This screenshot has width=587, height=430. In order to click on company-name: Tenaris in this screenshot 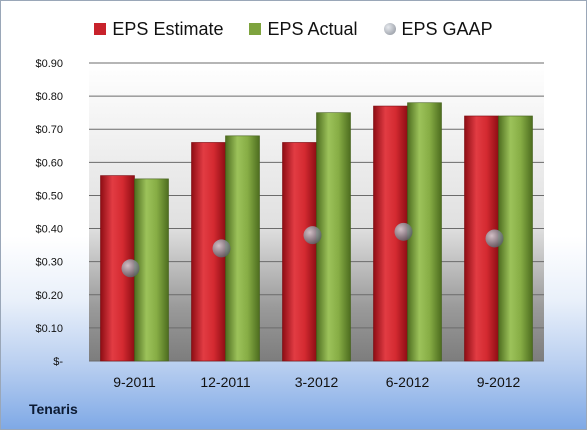, I will do `click(53, 409)`.